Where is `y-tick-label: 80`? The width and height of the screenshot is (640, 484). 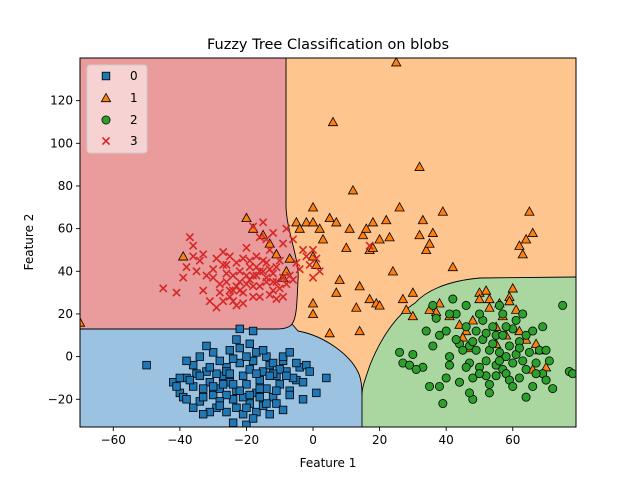
y-tick-label: 80 is located at coordinates (65, 186).